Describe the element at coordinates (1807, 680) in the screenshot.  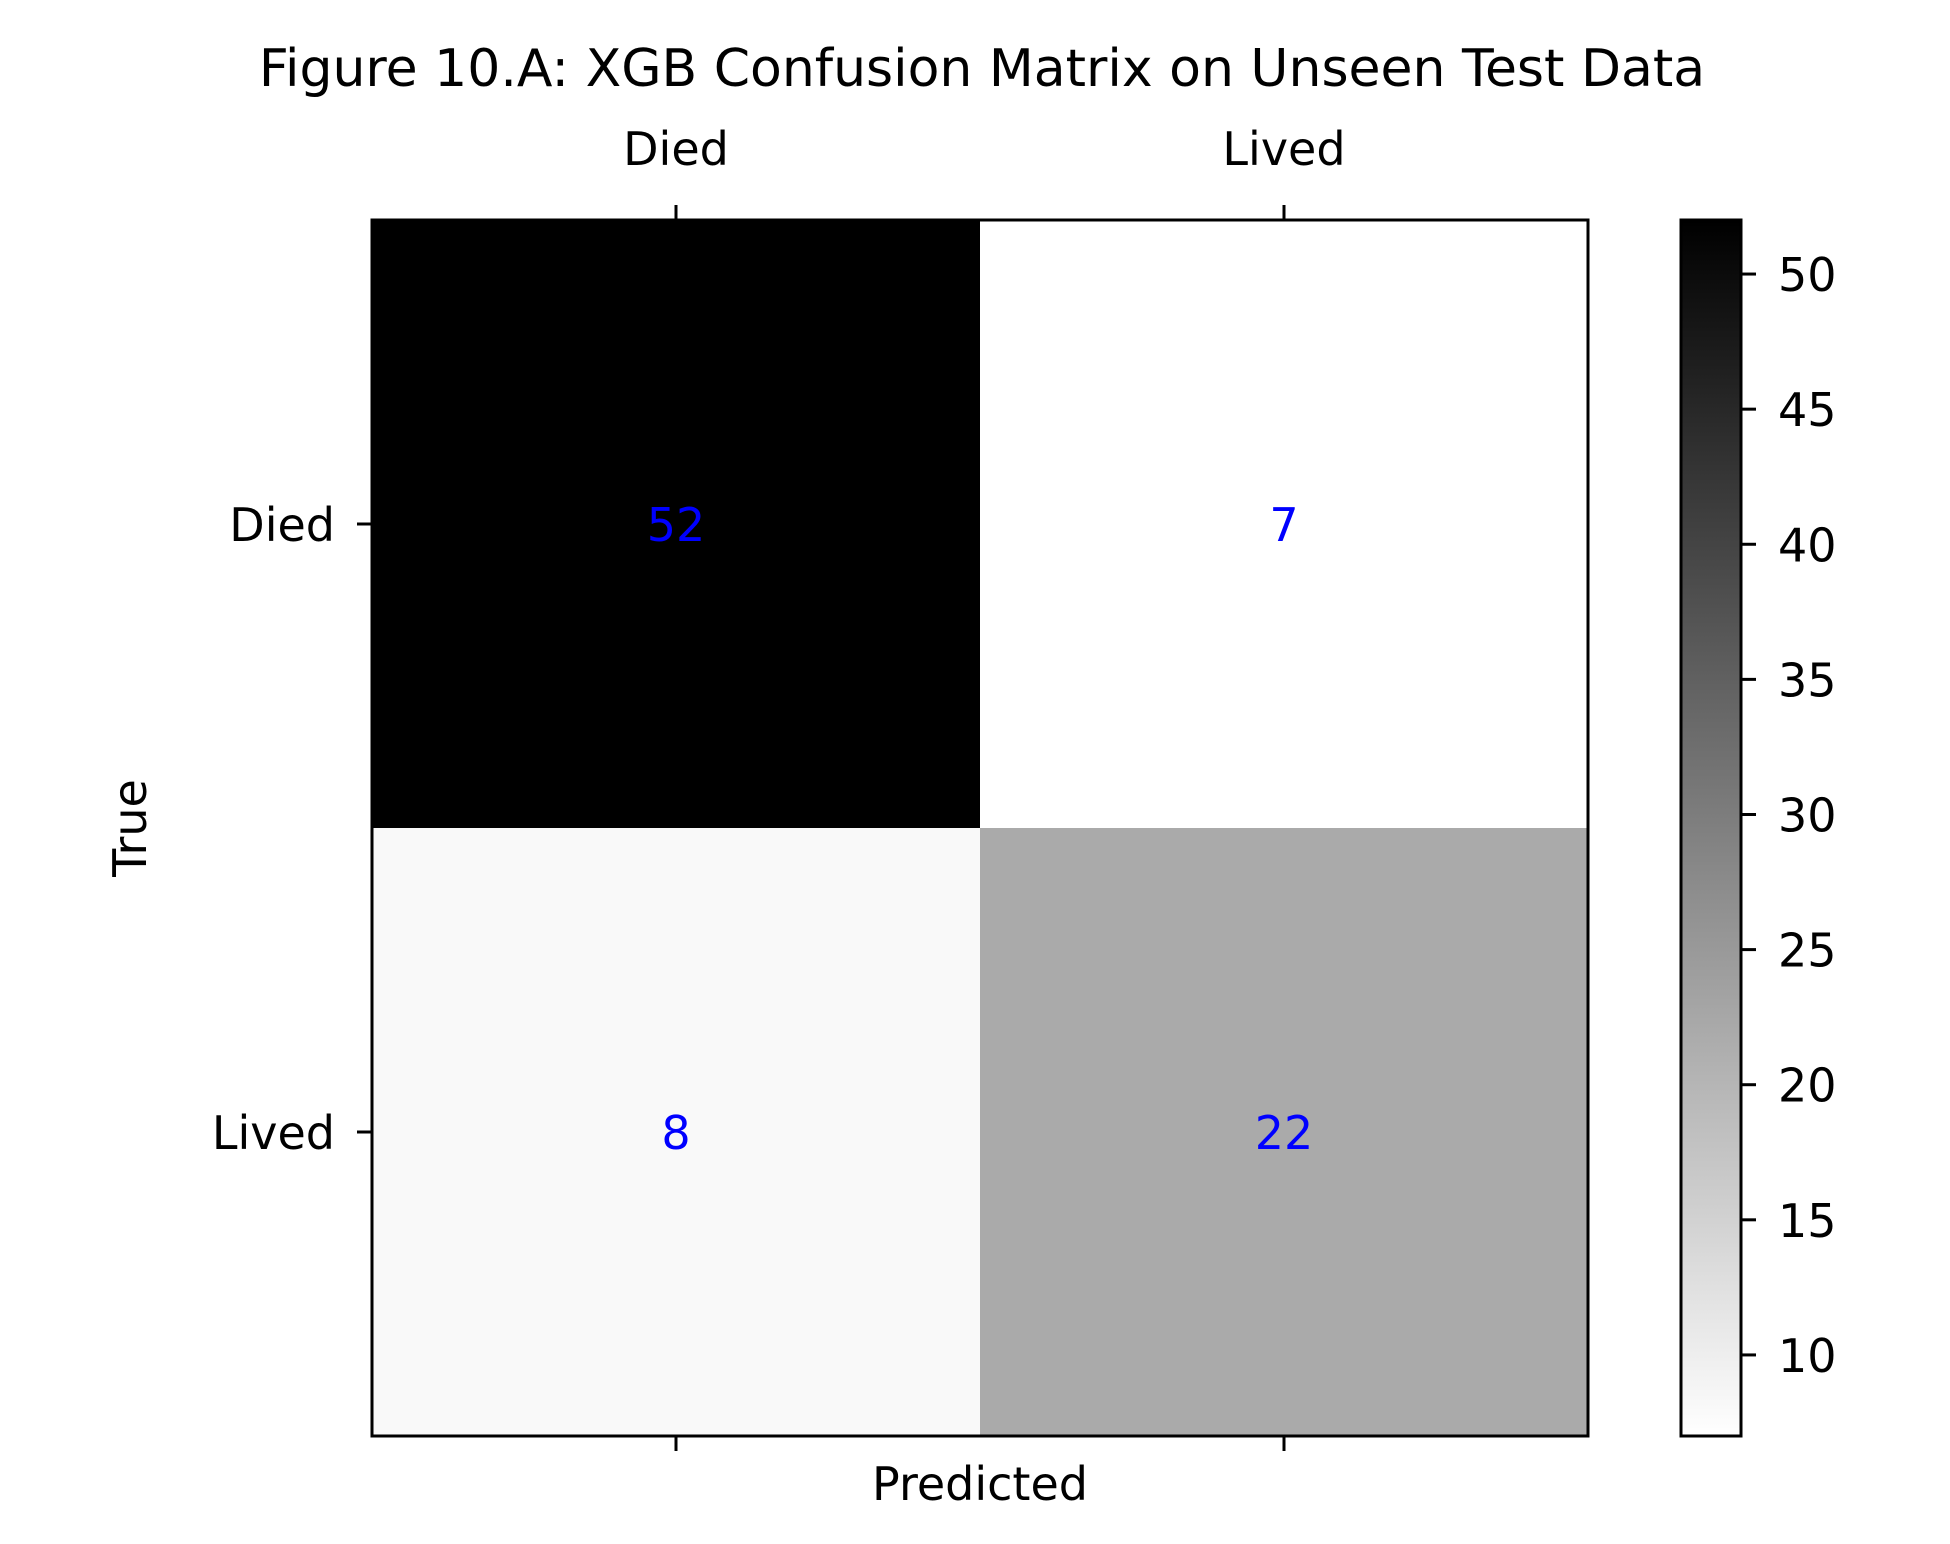
I see `colorbar-tick-label: 35` at that location.